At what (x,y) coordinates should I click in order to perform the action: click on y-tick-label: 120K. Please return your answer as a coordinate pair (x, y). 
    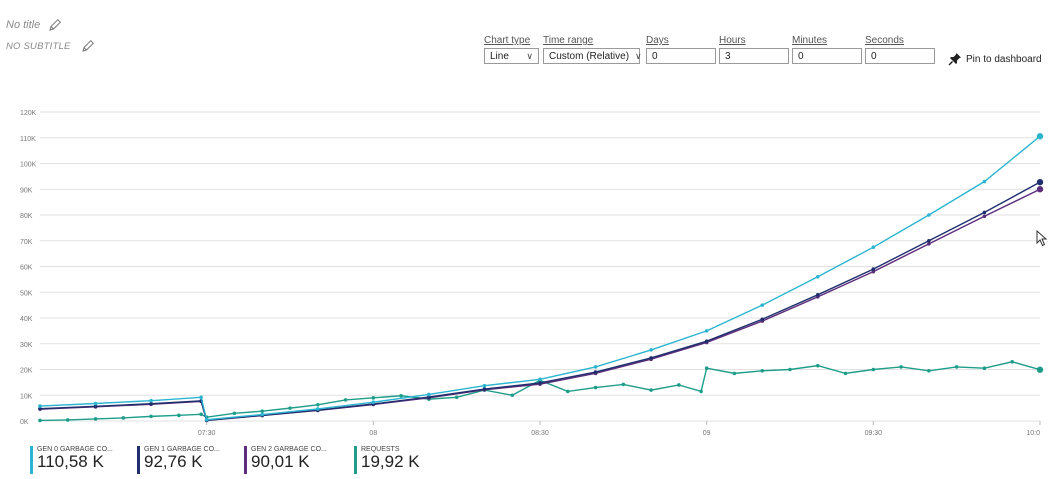
    Looking at the image, I should click on (28, 113).